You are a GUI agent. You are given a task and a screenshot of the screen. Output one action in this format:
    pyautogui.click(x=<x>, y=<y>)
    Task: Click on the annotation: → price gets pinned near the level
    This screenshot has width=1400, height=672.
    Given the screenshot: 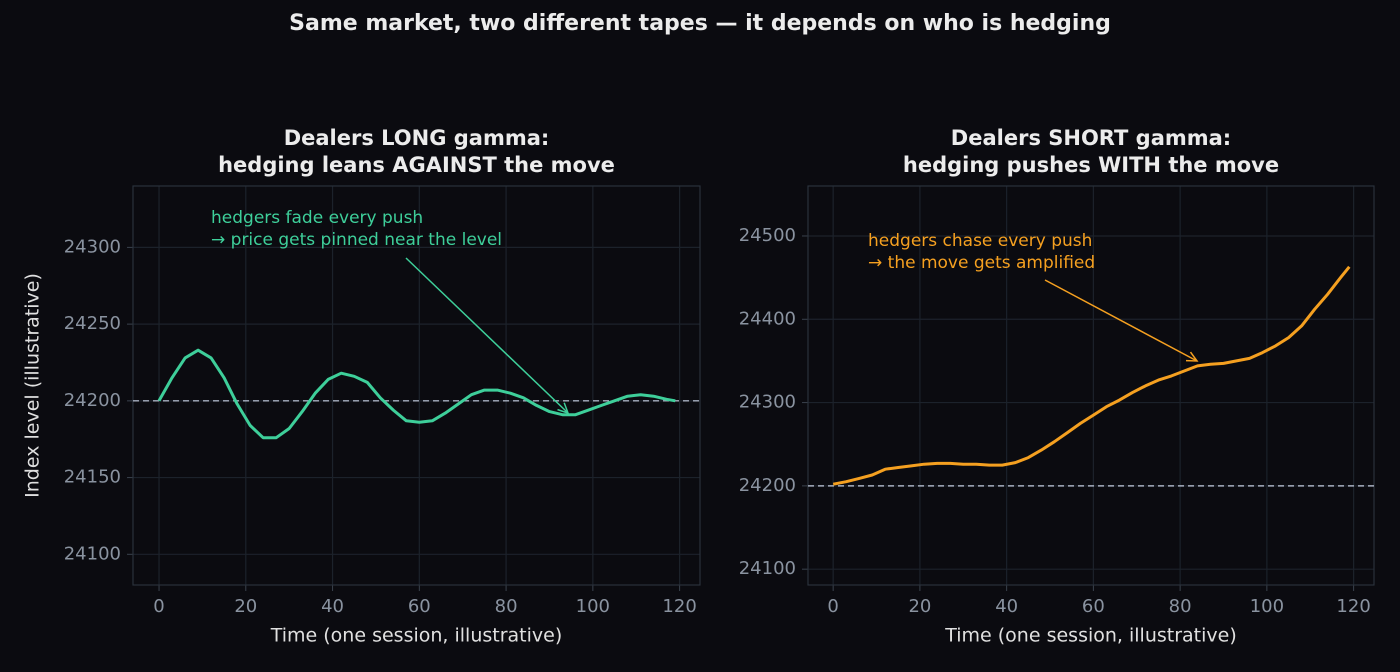 What is the action you would take?
    pyautogui.click(x=356, y=240)
    